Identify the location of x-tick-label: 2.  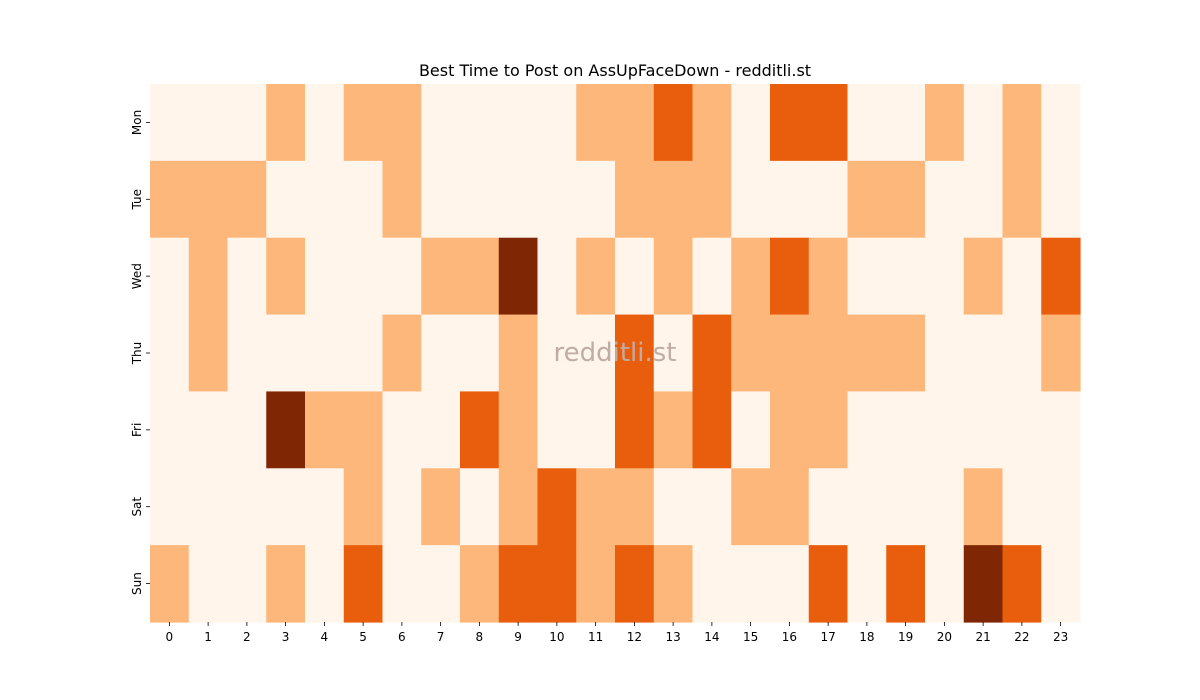
(247, 637).